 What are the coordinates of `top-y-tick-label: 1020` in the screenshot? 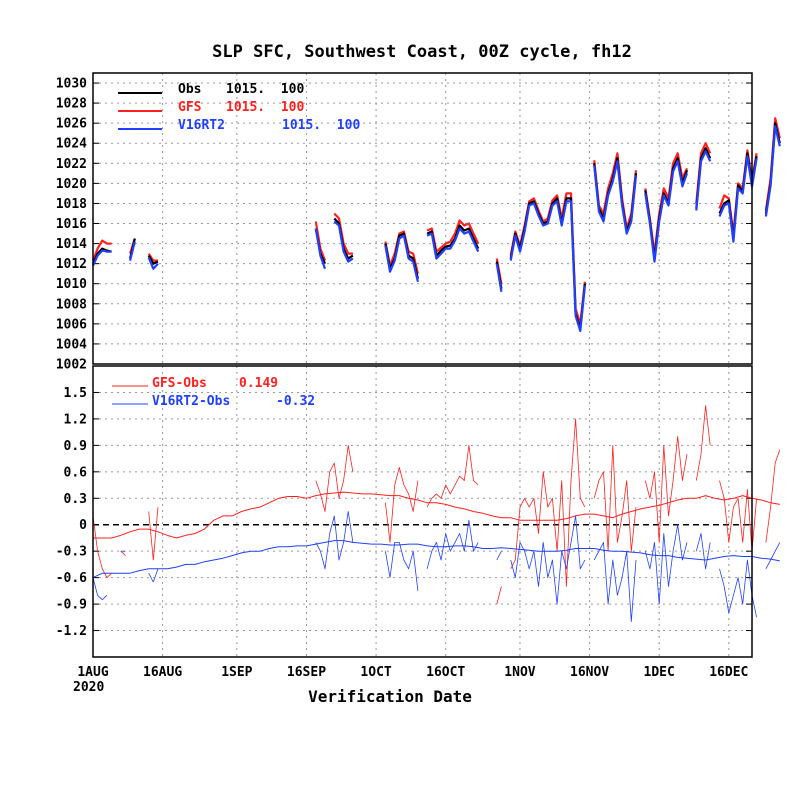 It's located at (71, 184).